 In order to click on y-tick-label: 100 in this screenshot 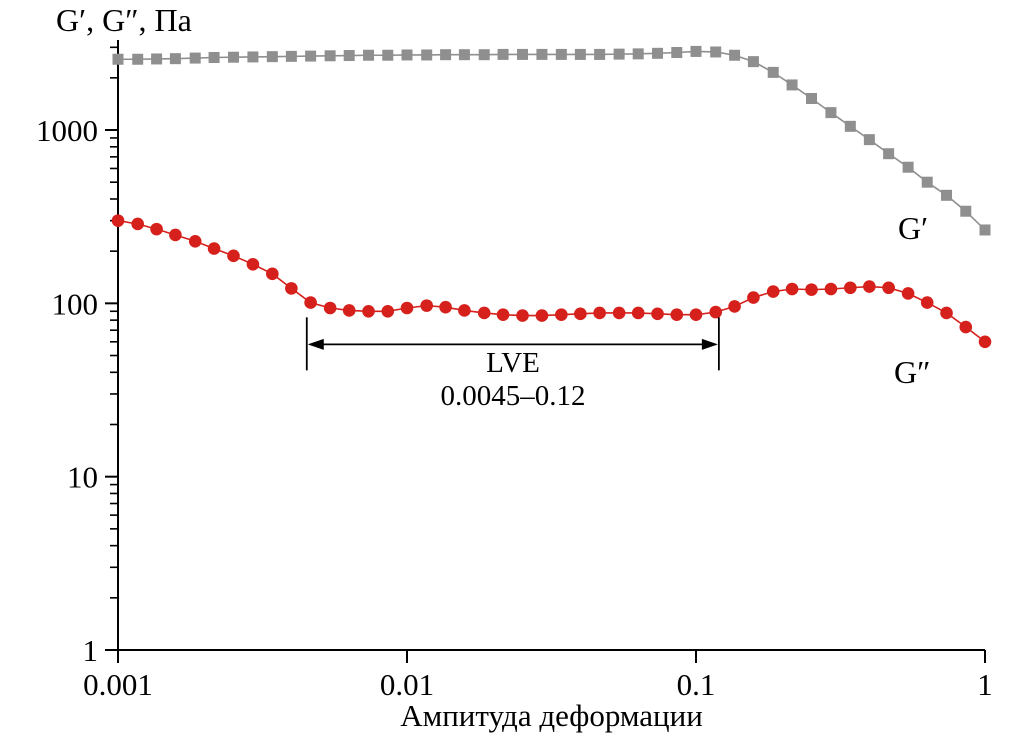, I will do `click(75, 303)`.